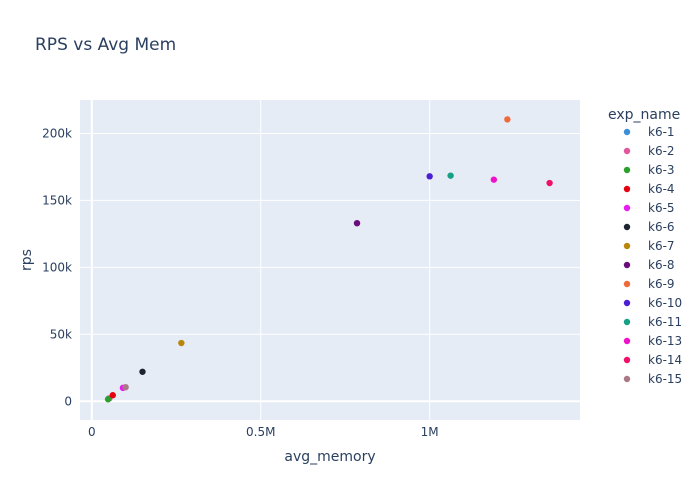  Describe the element at coordinates (61, 334) in the screenshot. I see `y-tick-label: 50k` at that location.